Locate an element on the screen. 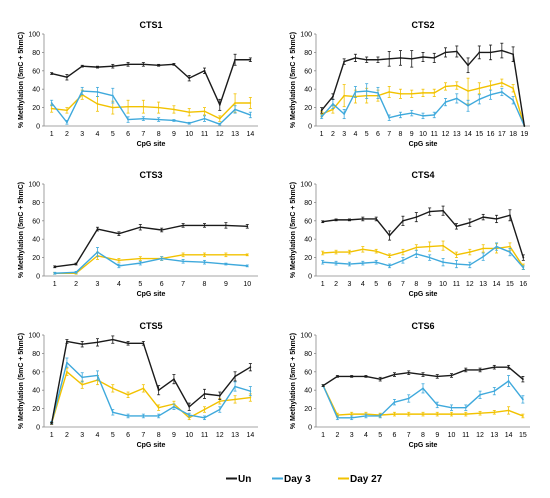  x-tick-label: 14 is located at coordinates (509, 435).